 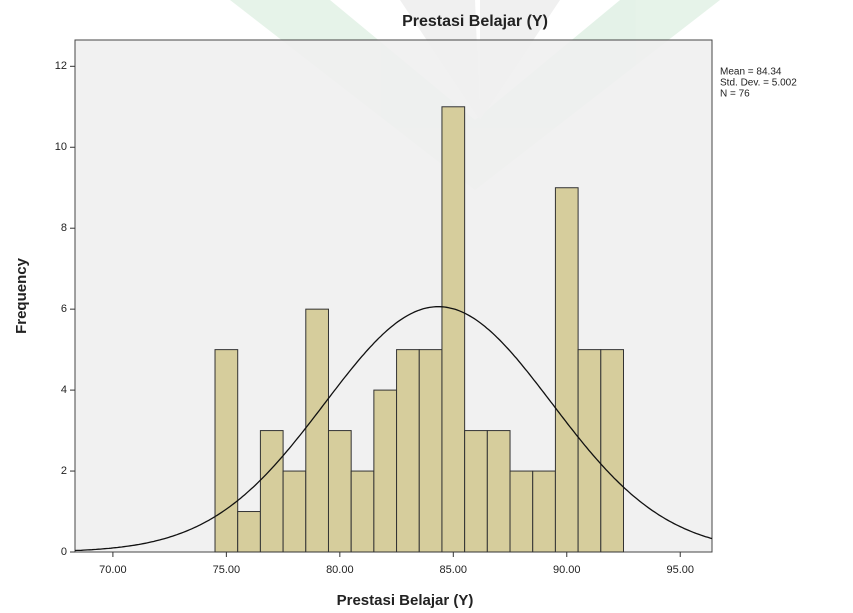 I want to click on y-axis-label: Frequency, so click(x=21, y=295).